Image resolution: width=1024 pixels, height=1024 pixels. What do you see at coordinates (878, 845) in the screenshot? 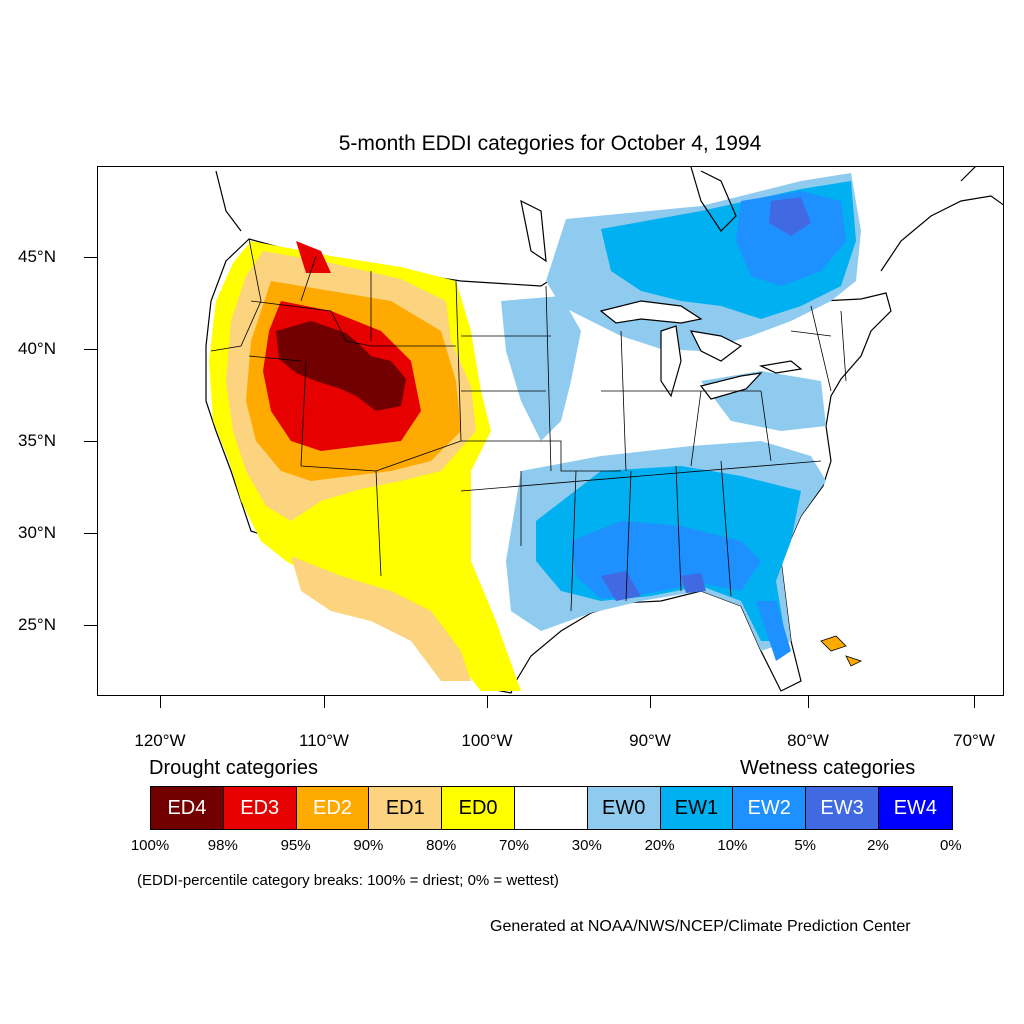
I see `legend-break-label: 2%` at bounding box center [878, 845].